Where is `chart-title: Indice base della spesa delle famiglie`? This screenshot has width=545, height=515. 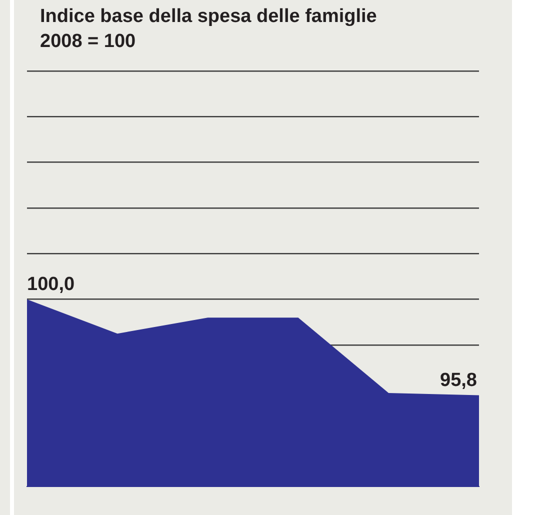
chart-title: Indice base della spesa delle famiglie is located at coordinates (208, 17).